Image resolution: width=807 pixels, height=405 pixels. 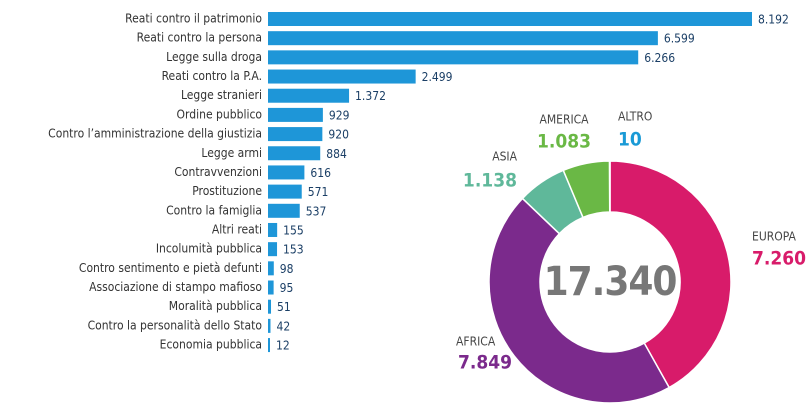 What do you see at coordinates (773, 20) in the screenshot?
I see `value-label: 8.192` at bounding box center [773, 20].